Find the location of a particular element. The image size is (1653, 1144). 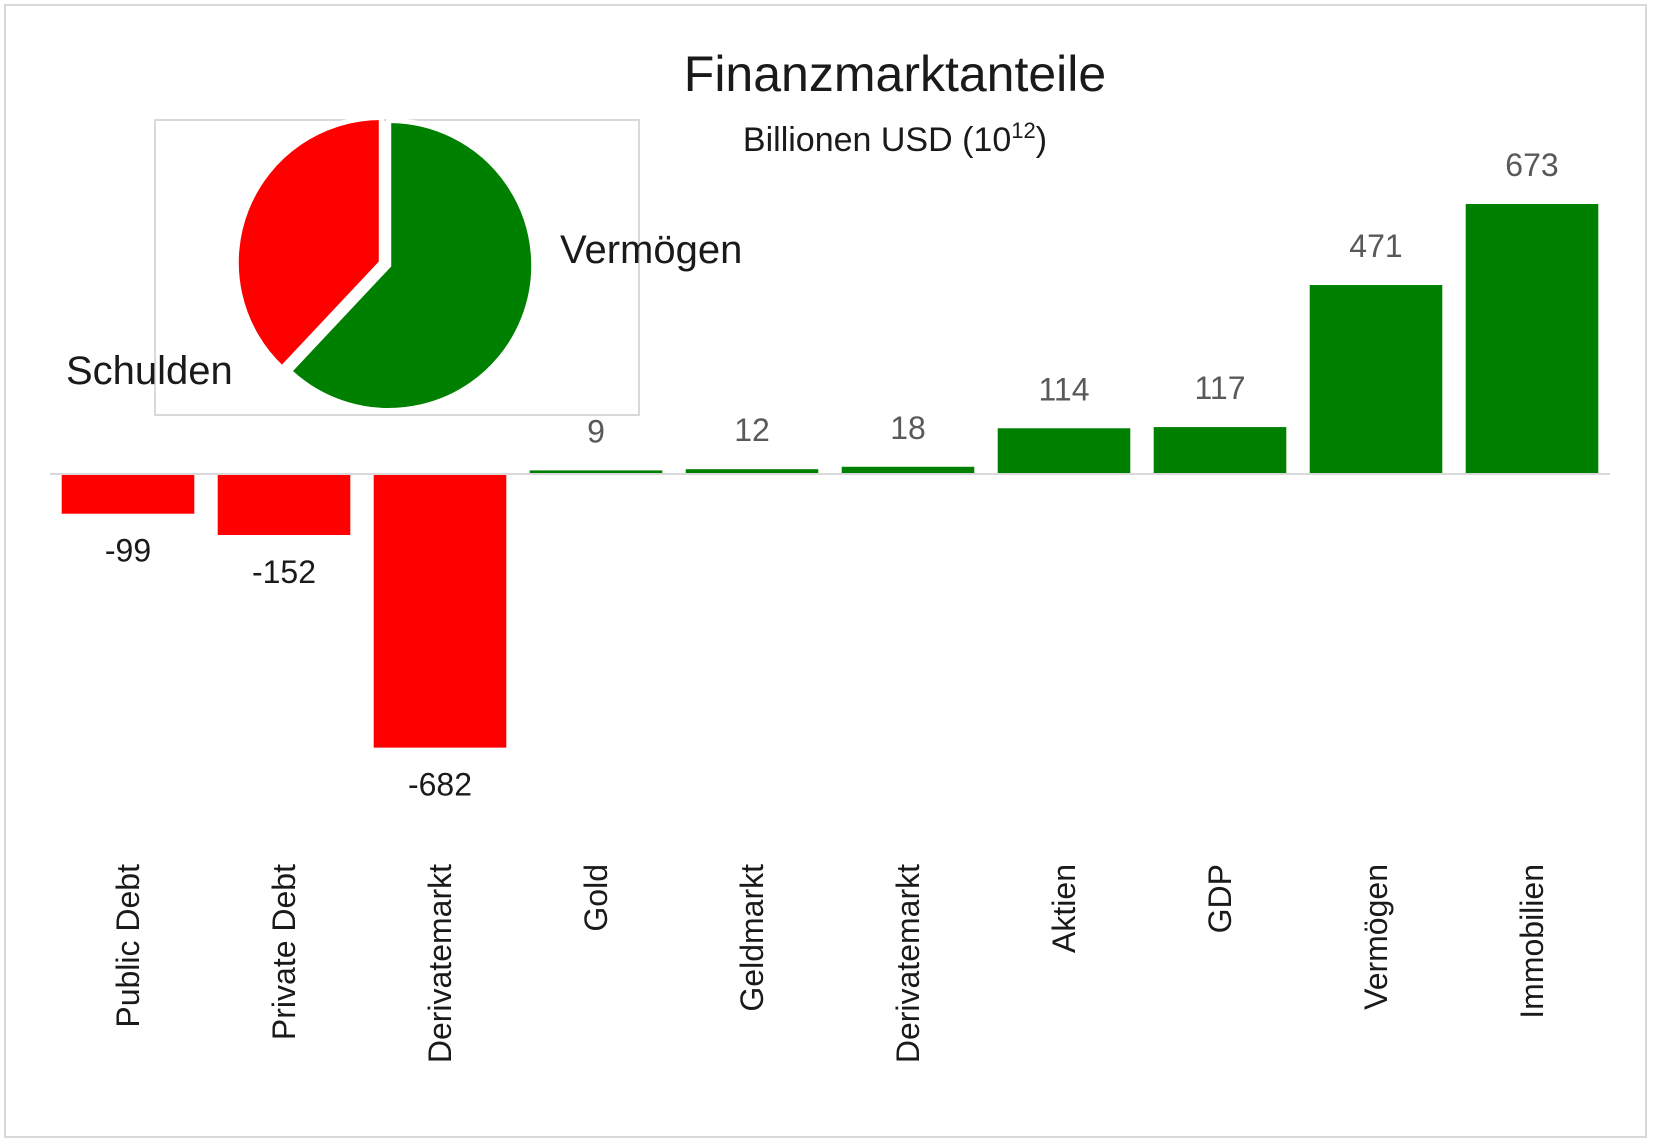

x-tick-label-8: Vermögen is located at coordinates (1376, 937).